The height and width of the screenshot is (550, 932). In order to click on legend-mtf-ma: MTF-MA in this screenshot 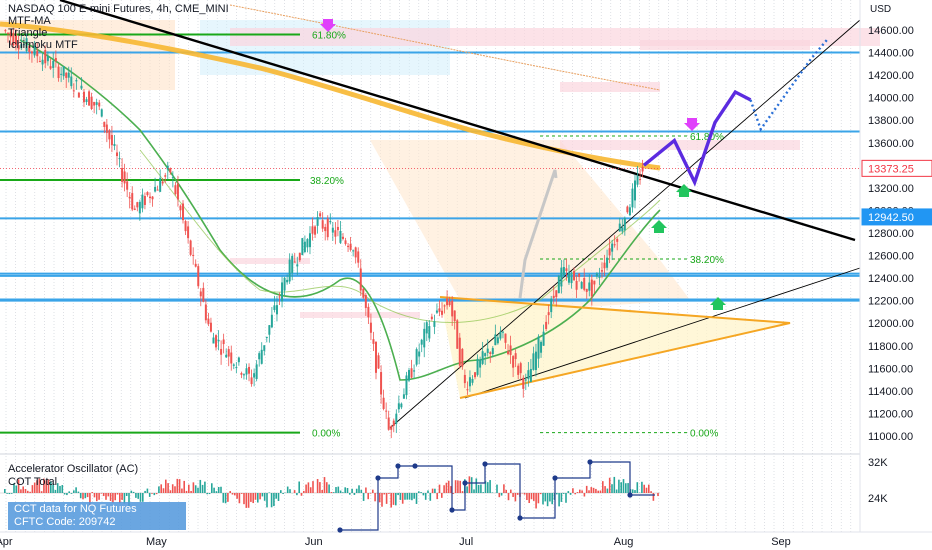, I will do `click(29, 21)`.